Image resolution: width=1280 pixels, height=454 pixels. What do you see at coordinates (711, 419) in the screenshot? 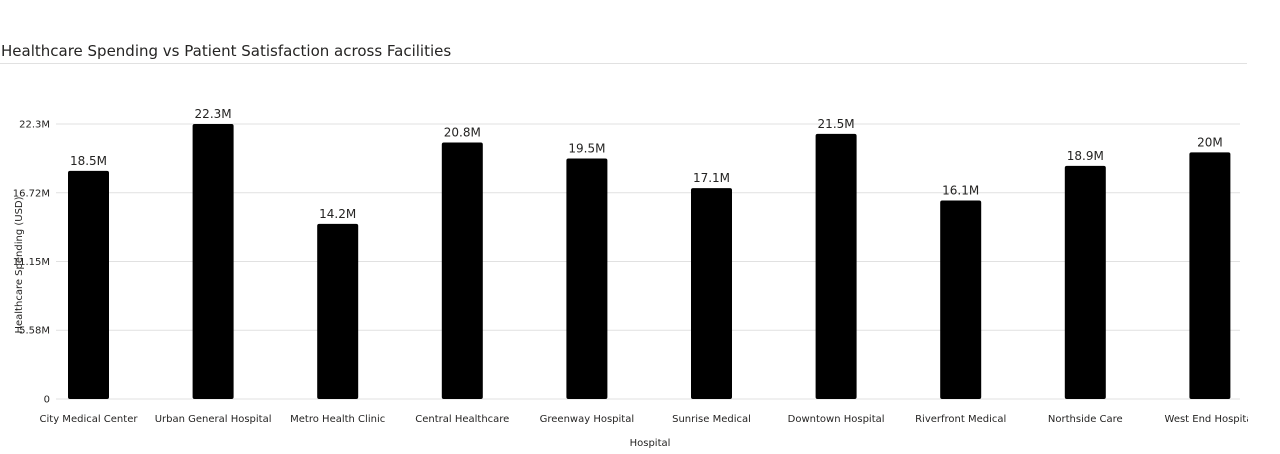
I see `x-tick-label: Sunrise Medical` at bounding box center [711, 419].